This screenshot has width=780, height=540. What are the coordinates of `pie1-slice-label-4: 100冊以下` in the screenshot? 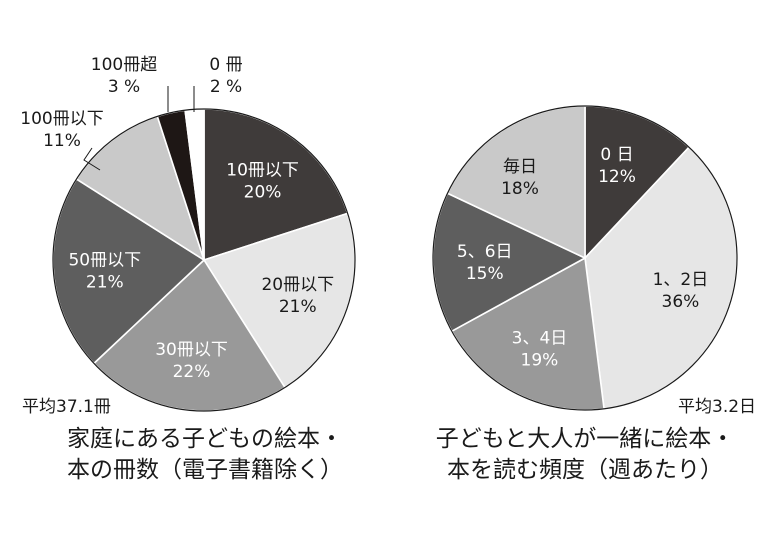 It's located at (61, 119).